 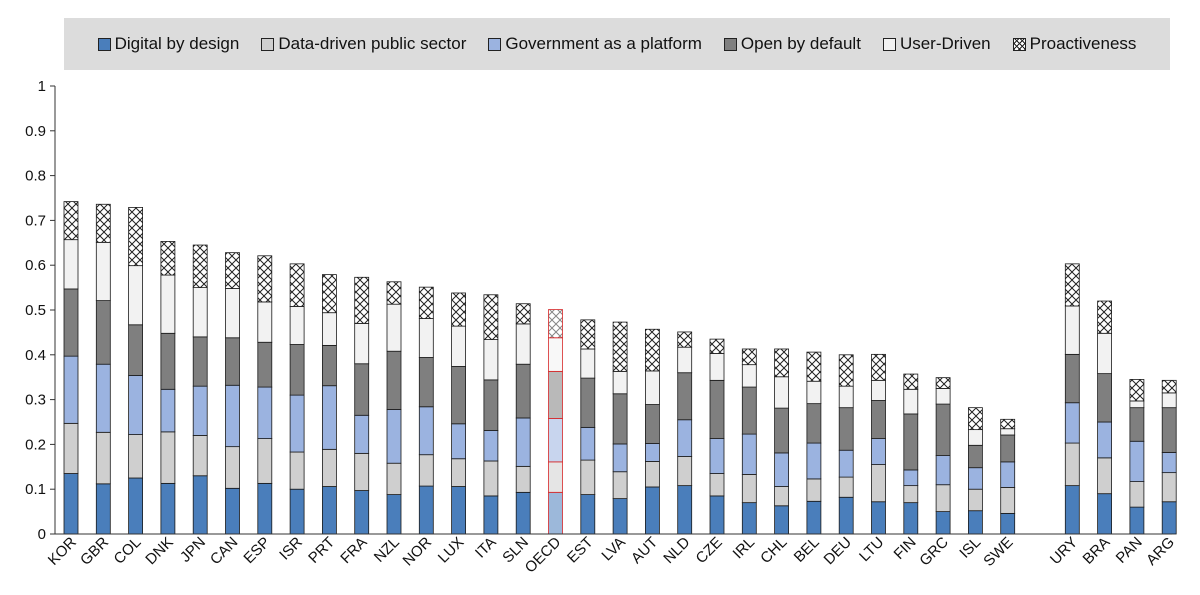 I want to click on bar-segment-isr-open-by-default, so click(x=297, y=370).